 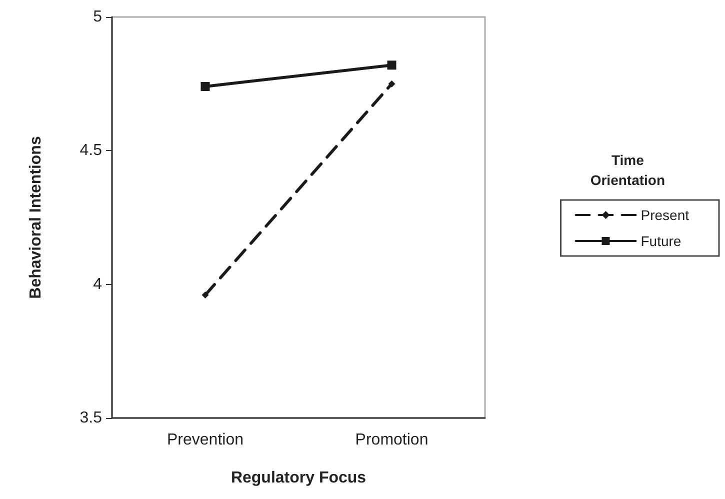 What do you see at coordinates (205, 440) in the screenshot?
I see `x-tick-label: Prevention` at bounding box center [205, 440].